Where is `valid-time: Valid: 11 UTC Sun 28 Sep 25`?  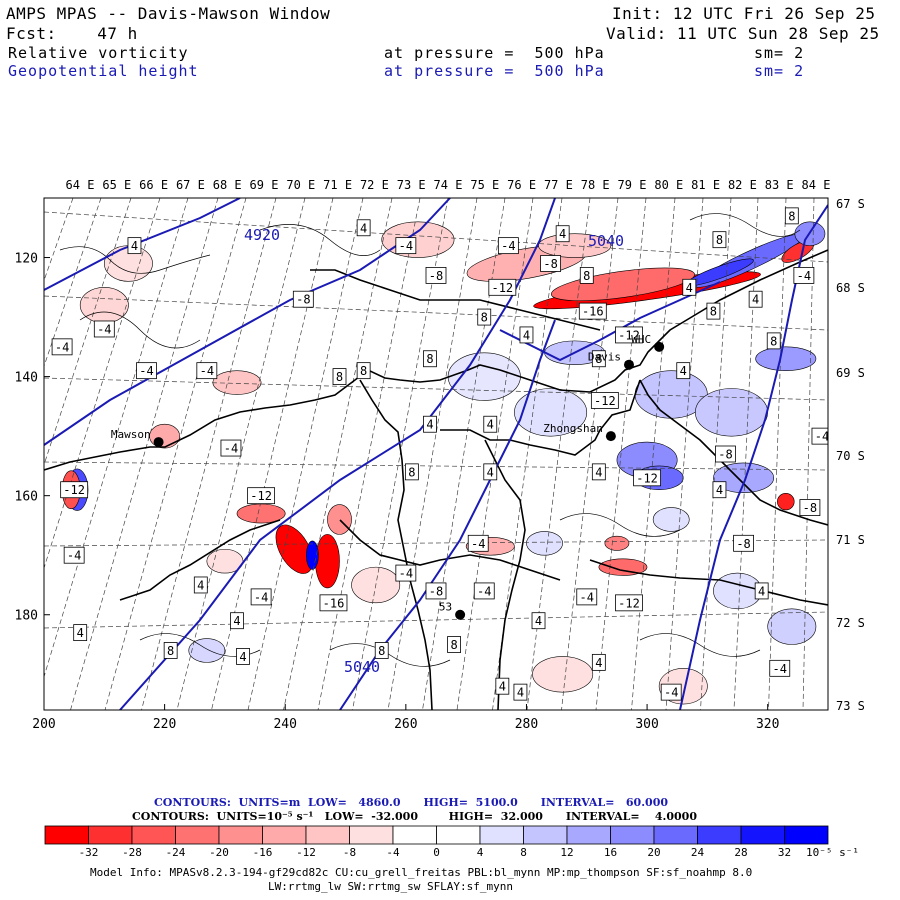
valid-time: Valid: 11 UTC Sun 28 Sep 25 is located at coordinates (743, 33).